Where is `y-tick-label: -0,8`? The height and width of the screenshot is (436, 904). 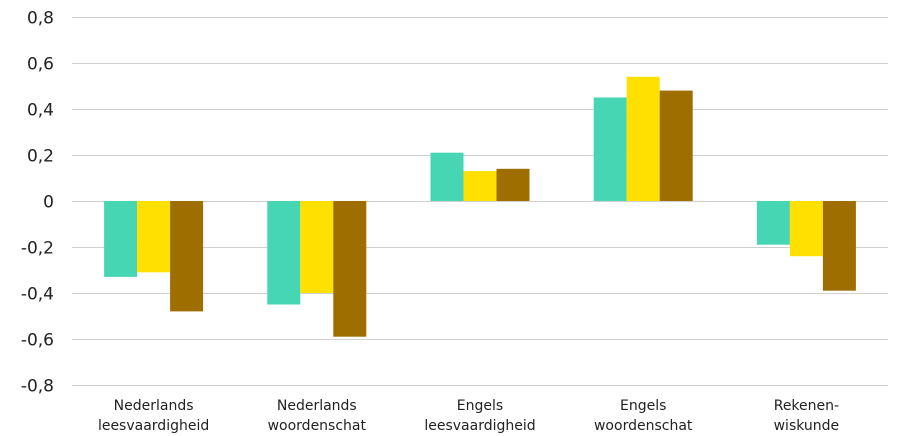 y-tick-label: -0,8 is located at coordinates (37, 387).